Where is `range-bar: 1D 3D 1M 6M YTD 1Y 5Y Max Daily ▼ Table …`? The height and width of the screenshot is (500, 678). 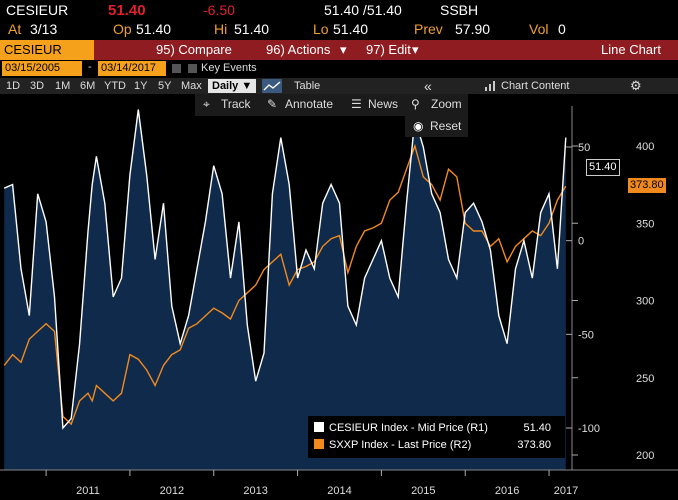
range-bar: 1D 3D 1M 6M YTD 1Y 5Y Max Daily ▼ Table … is located at coordinates (339, 86).